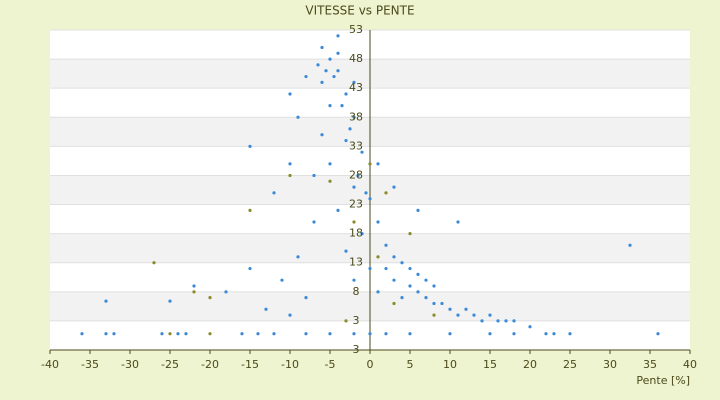 This screenshot has height=400, width=720. Describe the element at coordinates (356, 204) in the screenshot. I see `y-tick-label: 23` at that location.